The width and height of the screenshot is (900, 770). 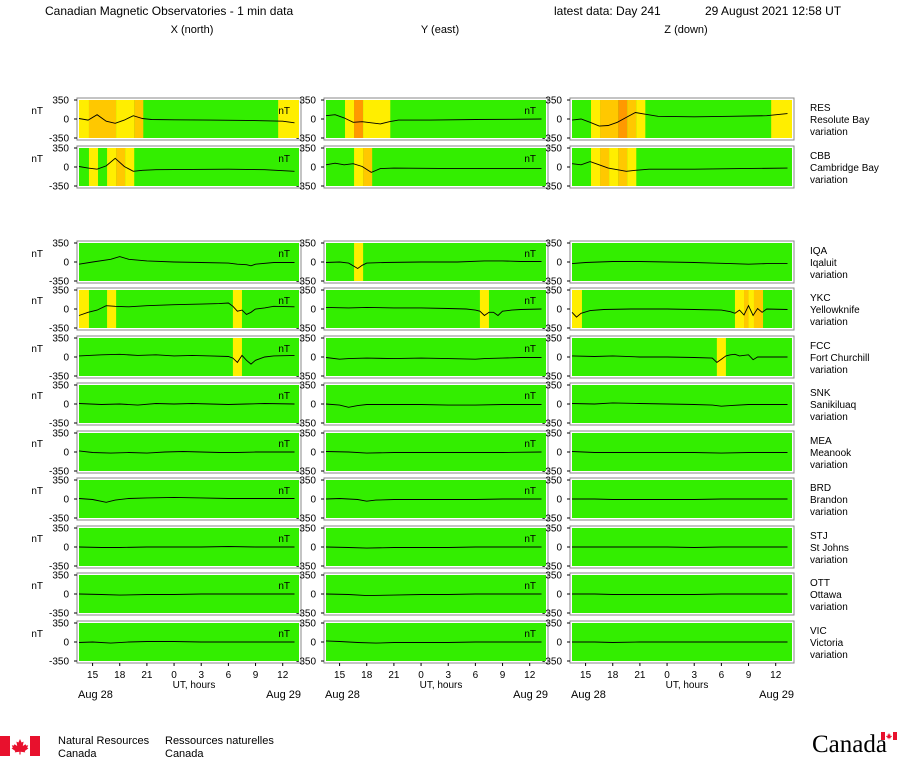 I want to click on ylabel-IQA-0: nT, so click(x=37, y=254).